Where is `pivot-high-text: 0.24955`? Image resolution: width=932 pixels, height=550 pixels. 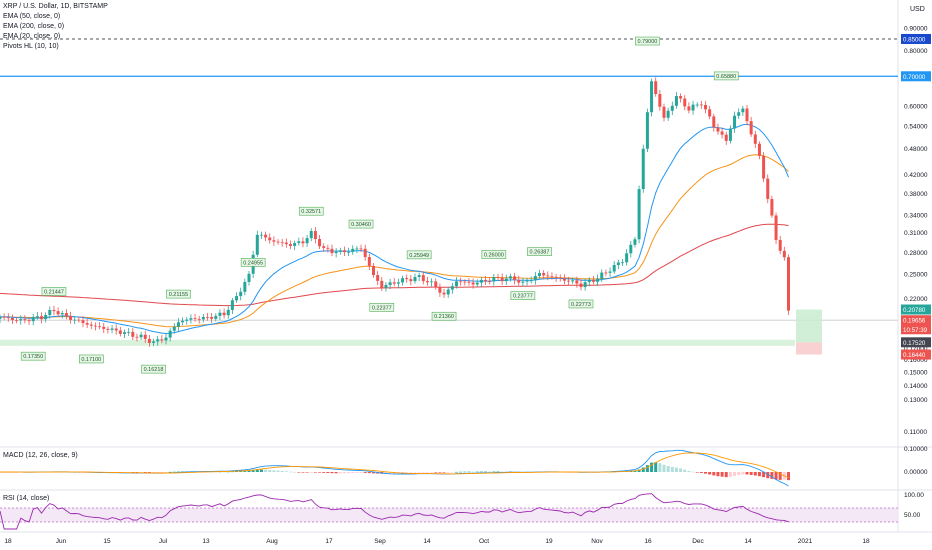
pivot-high-text: 0.24955 is located at coordinates (253, 263).